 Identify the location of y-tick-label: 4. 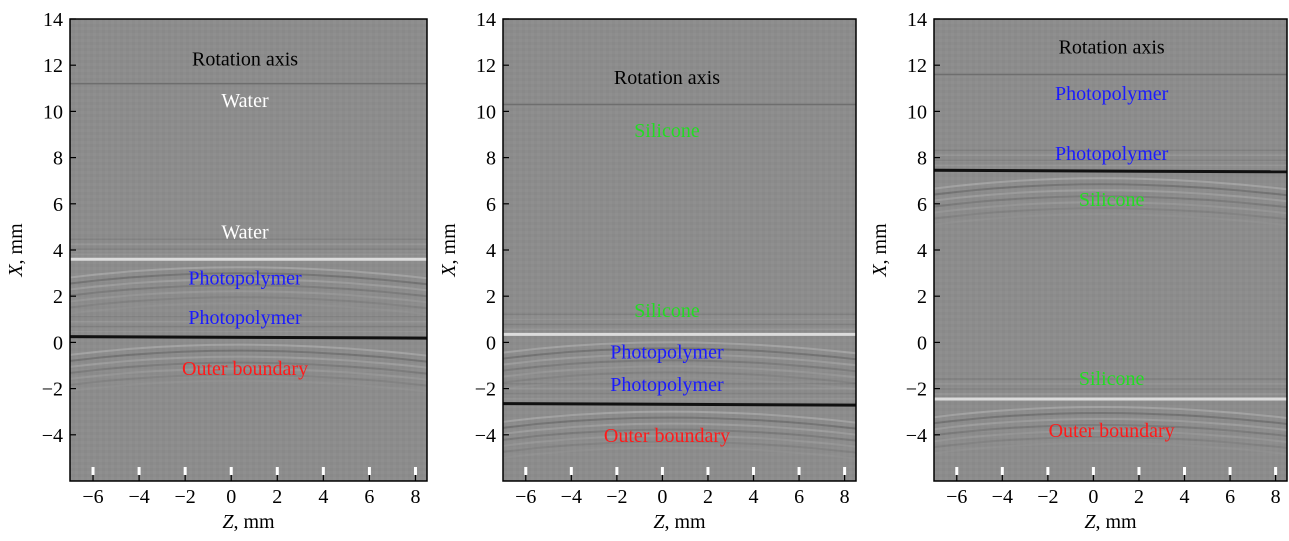
(491, 251).